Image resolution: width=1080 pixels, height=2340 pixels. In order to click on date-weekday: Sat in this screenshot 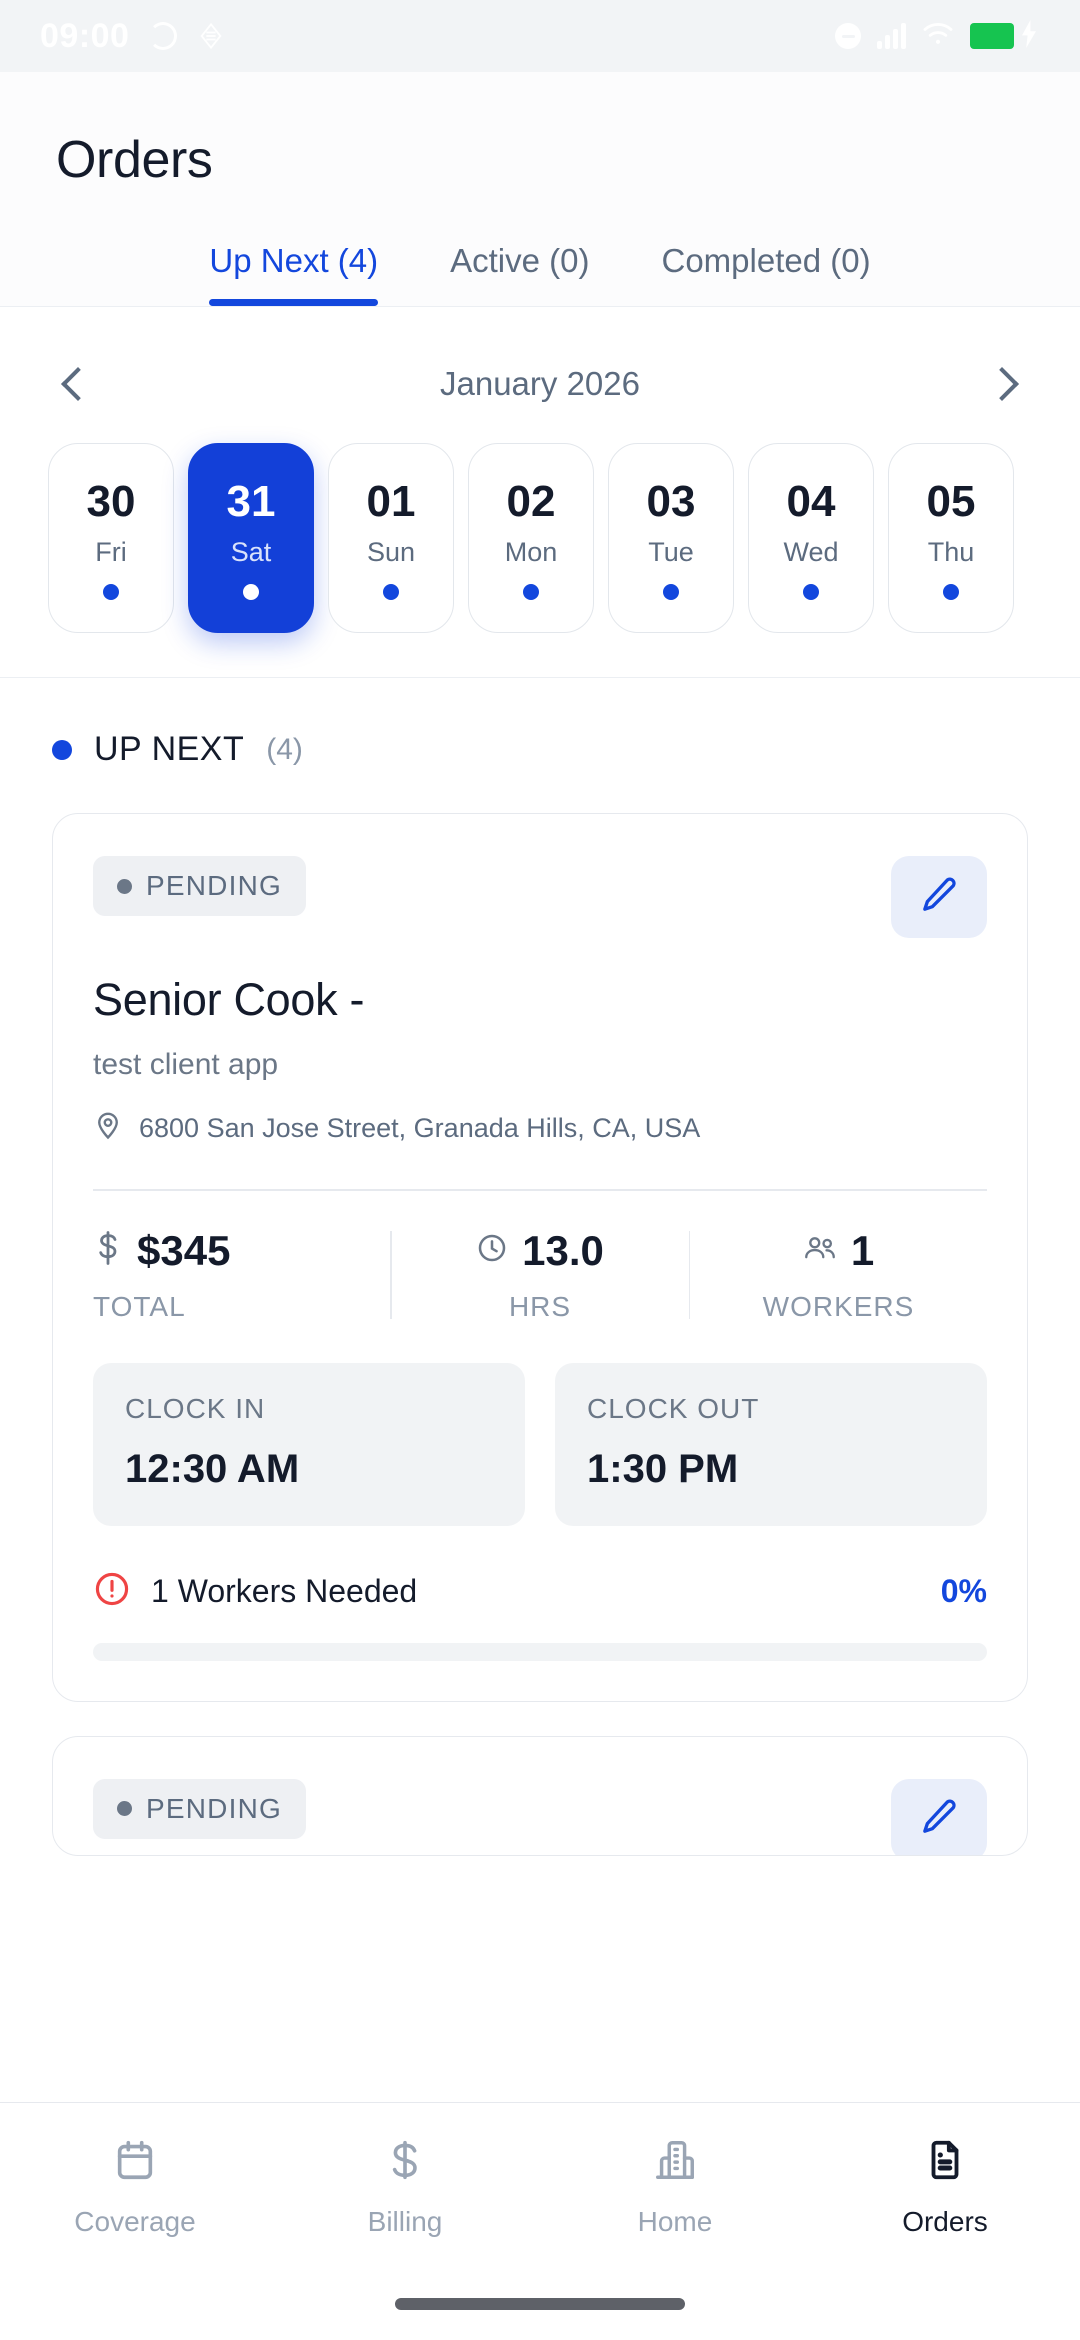, I will do `click(251, 551)`.